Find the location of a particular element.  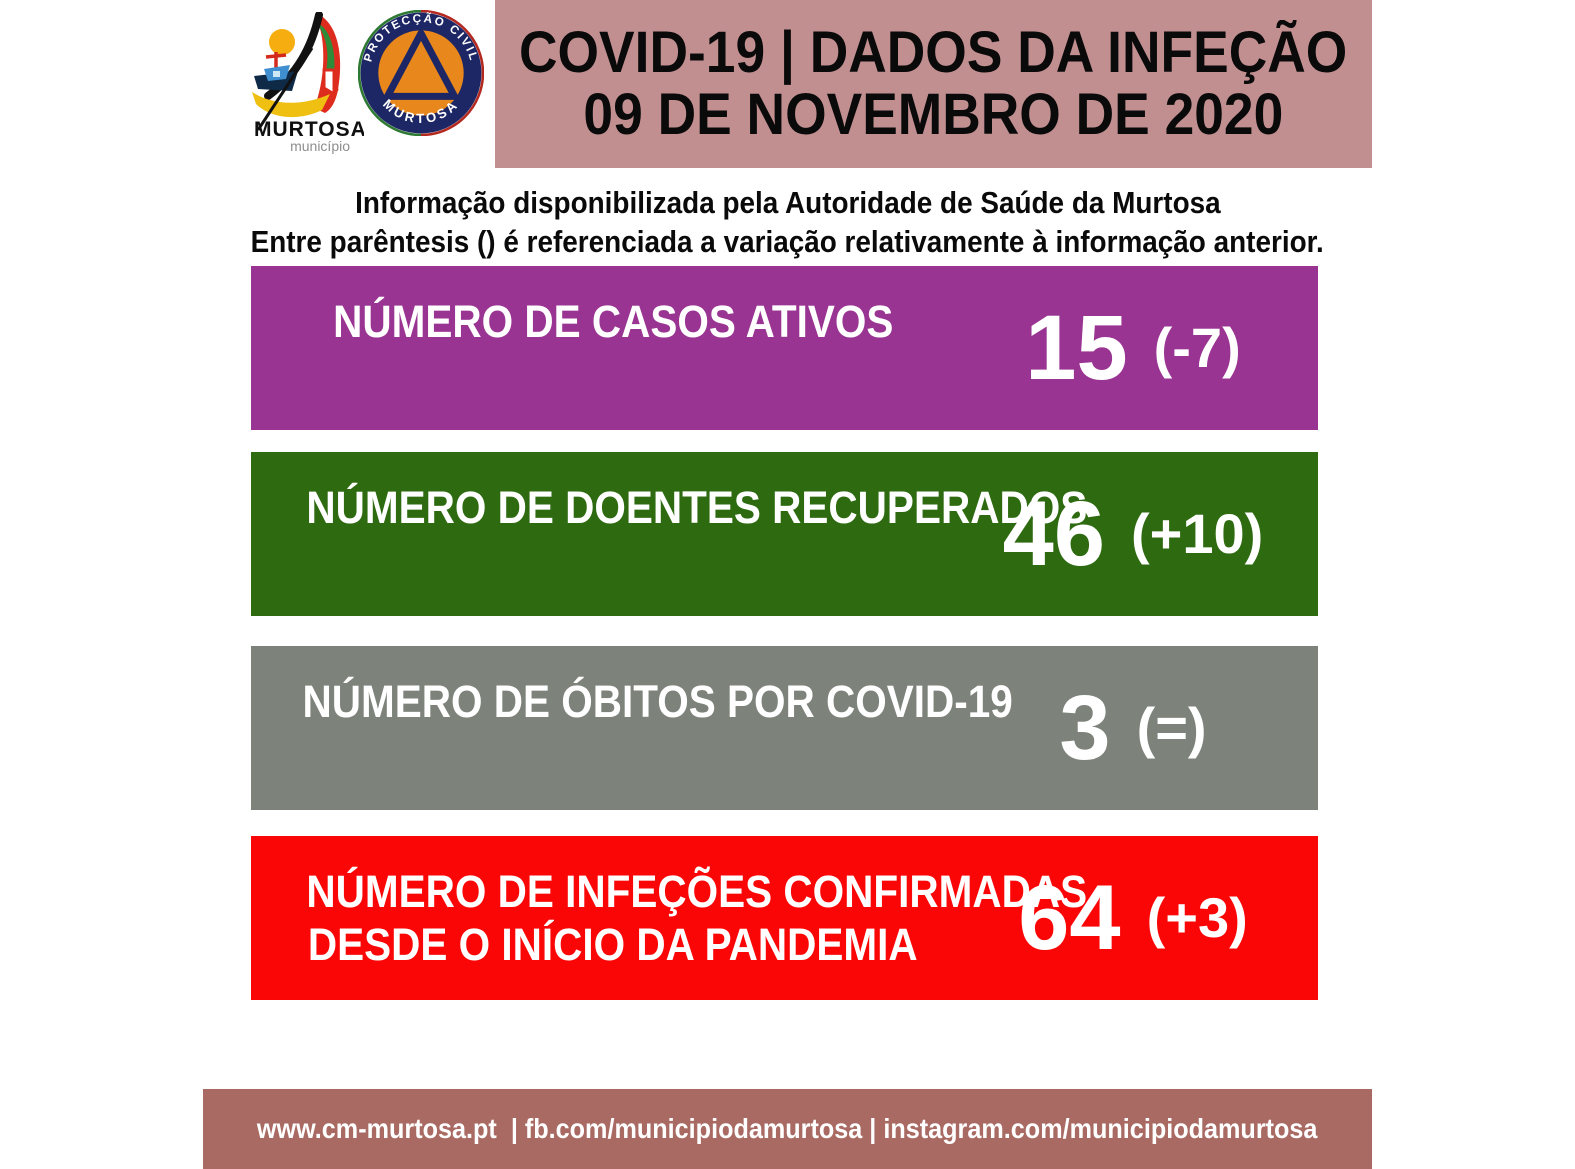

stat-label-text: NÚMERO DE CASOS ATIVOS is located at coordinates (613, 321).